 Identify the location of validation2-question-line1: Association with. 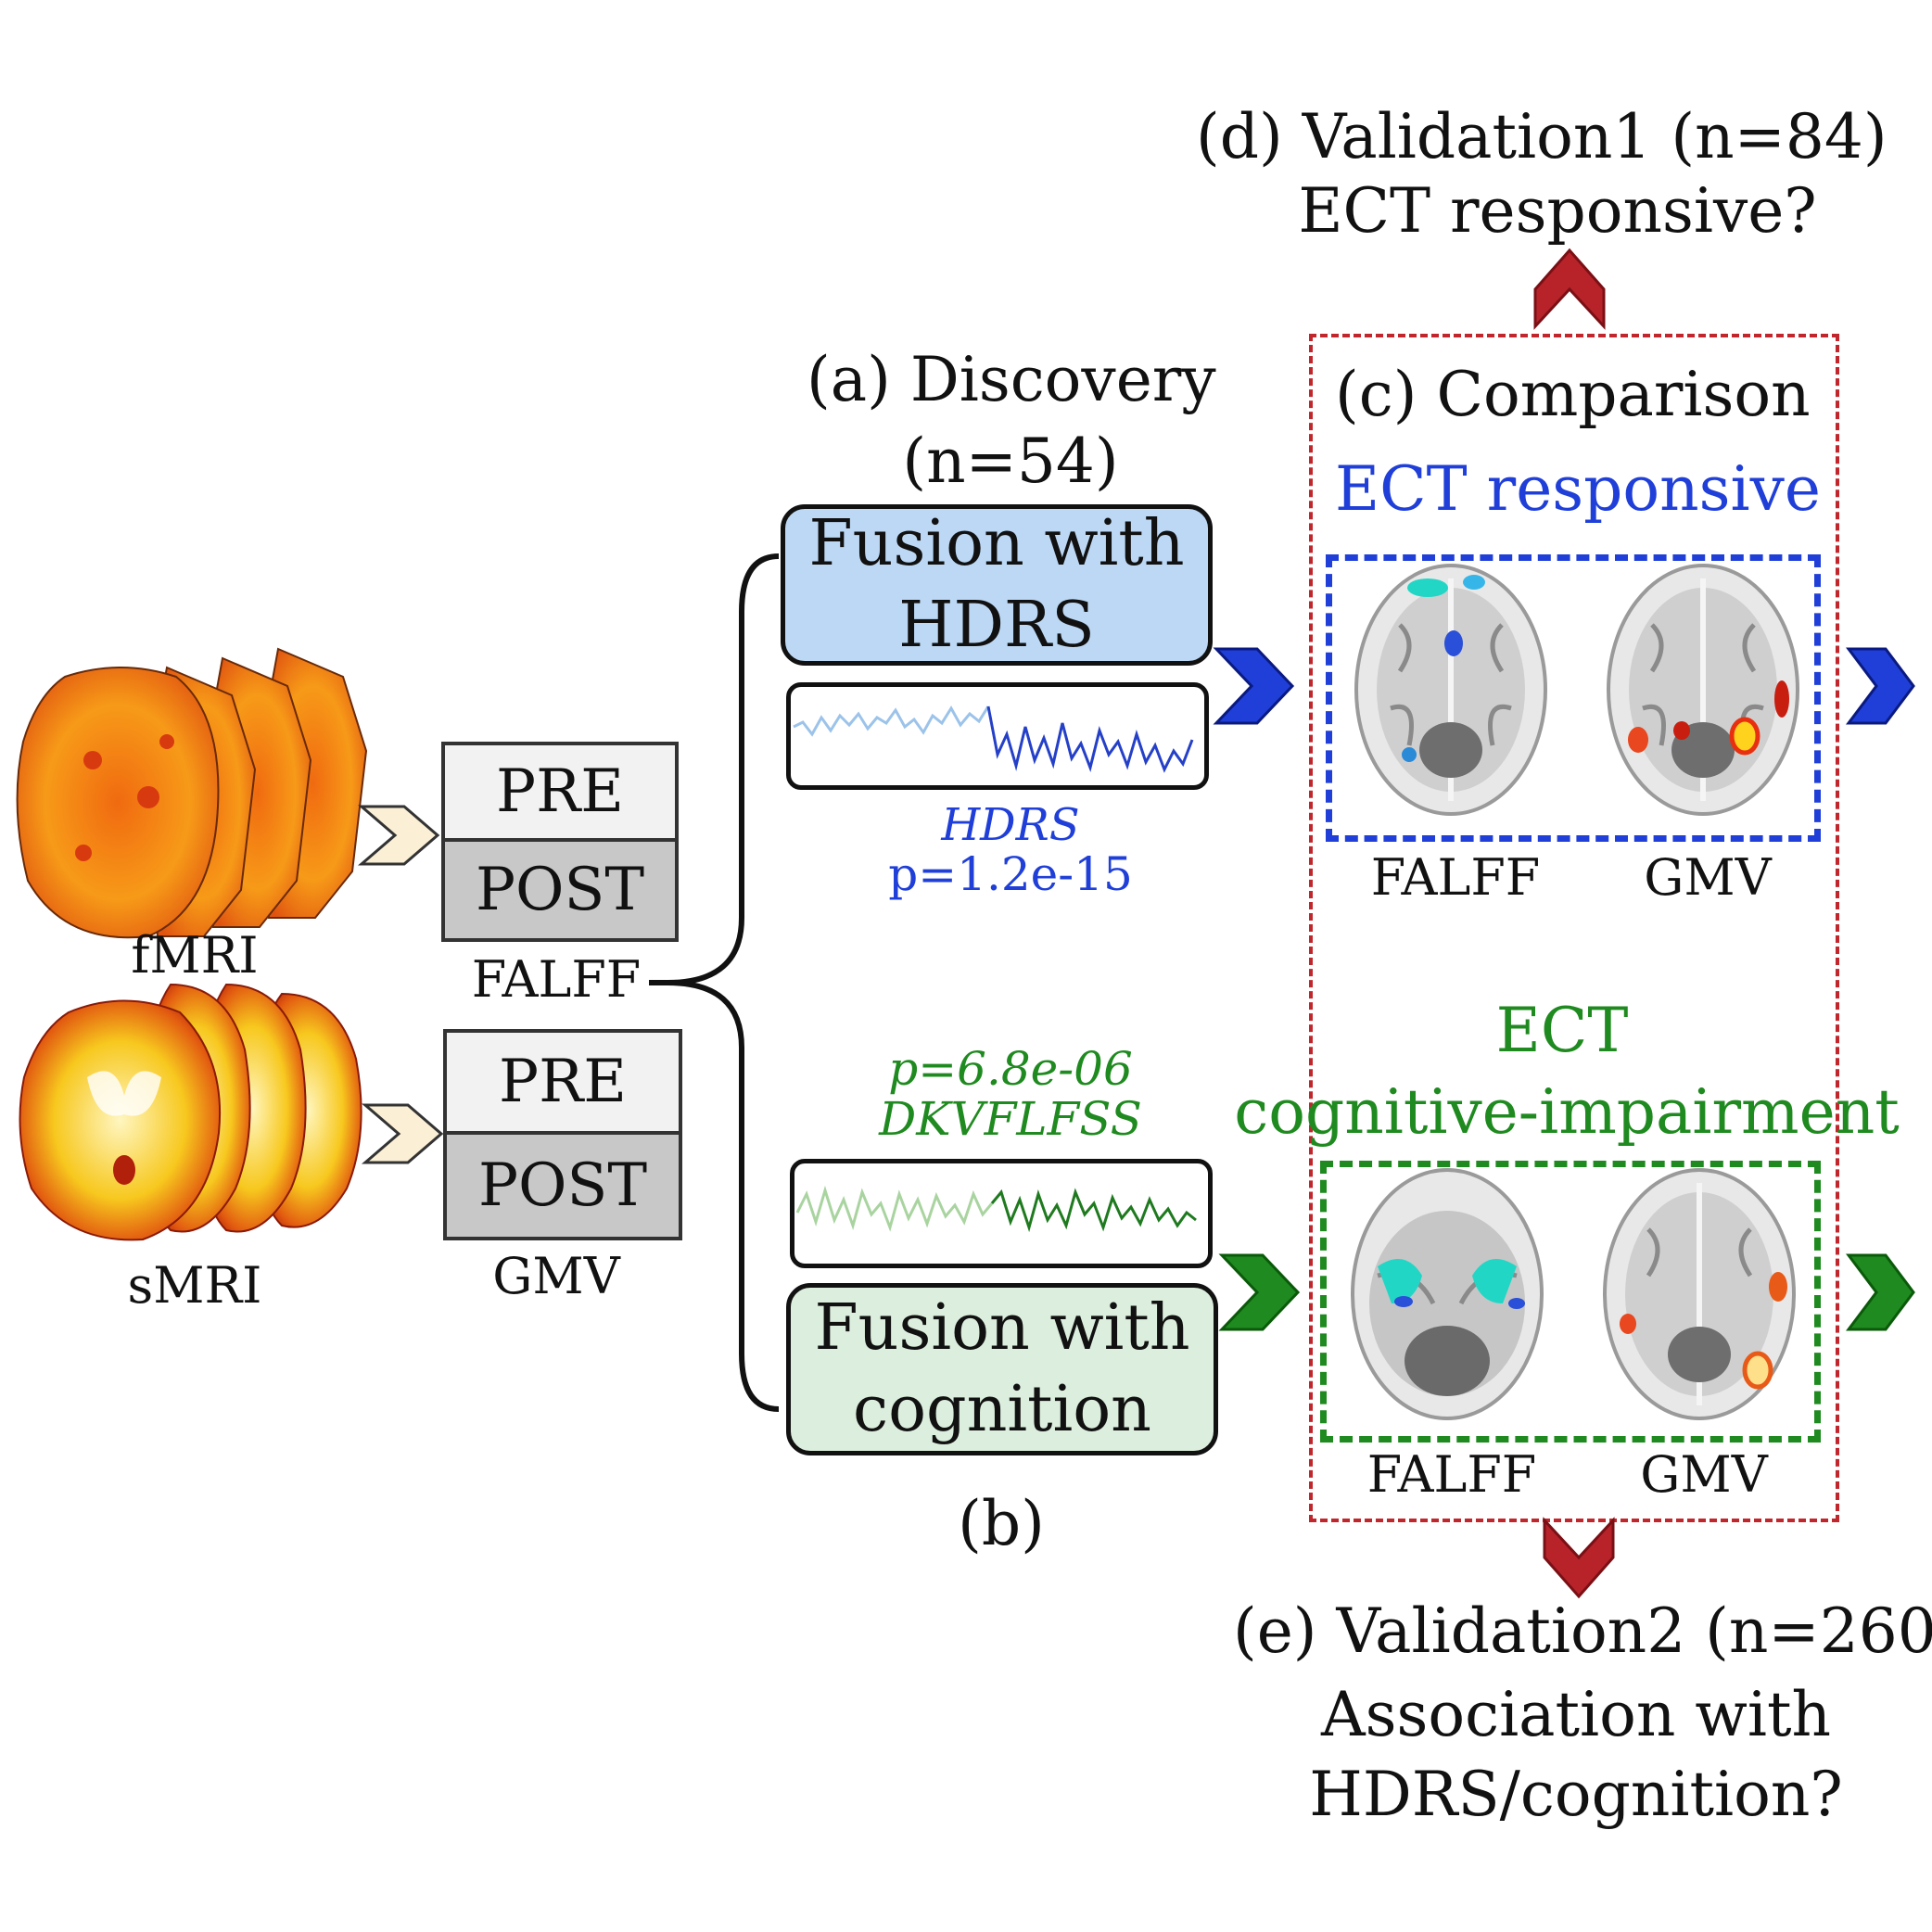
(1576, 1715).